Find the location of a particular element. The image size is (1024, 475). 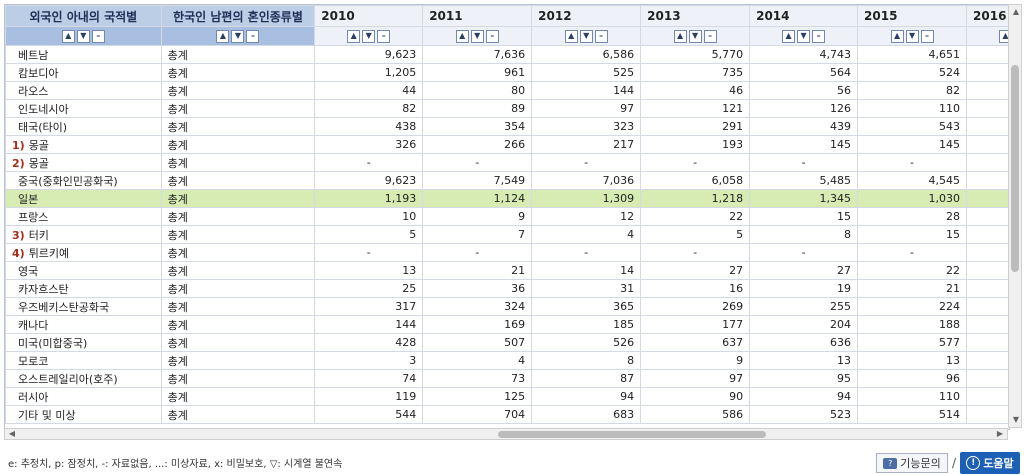

data-cell: 5,485 is located at coordinates (804, 180).